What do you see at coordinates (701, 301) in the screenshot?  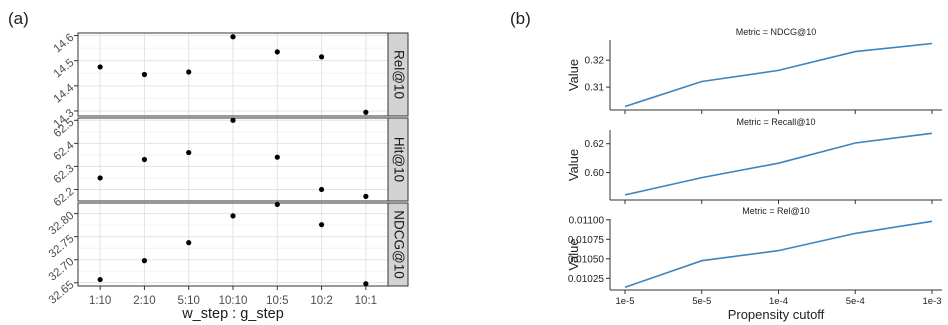 I see `x-tick-label: 5e-5` at bounding box center [701, 301].